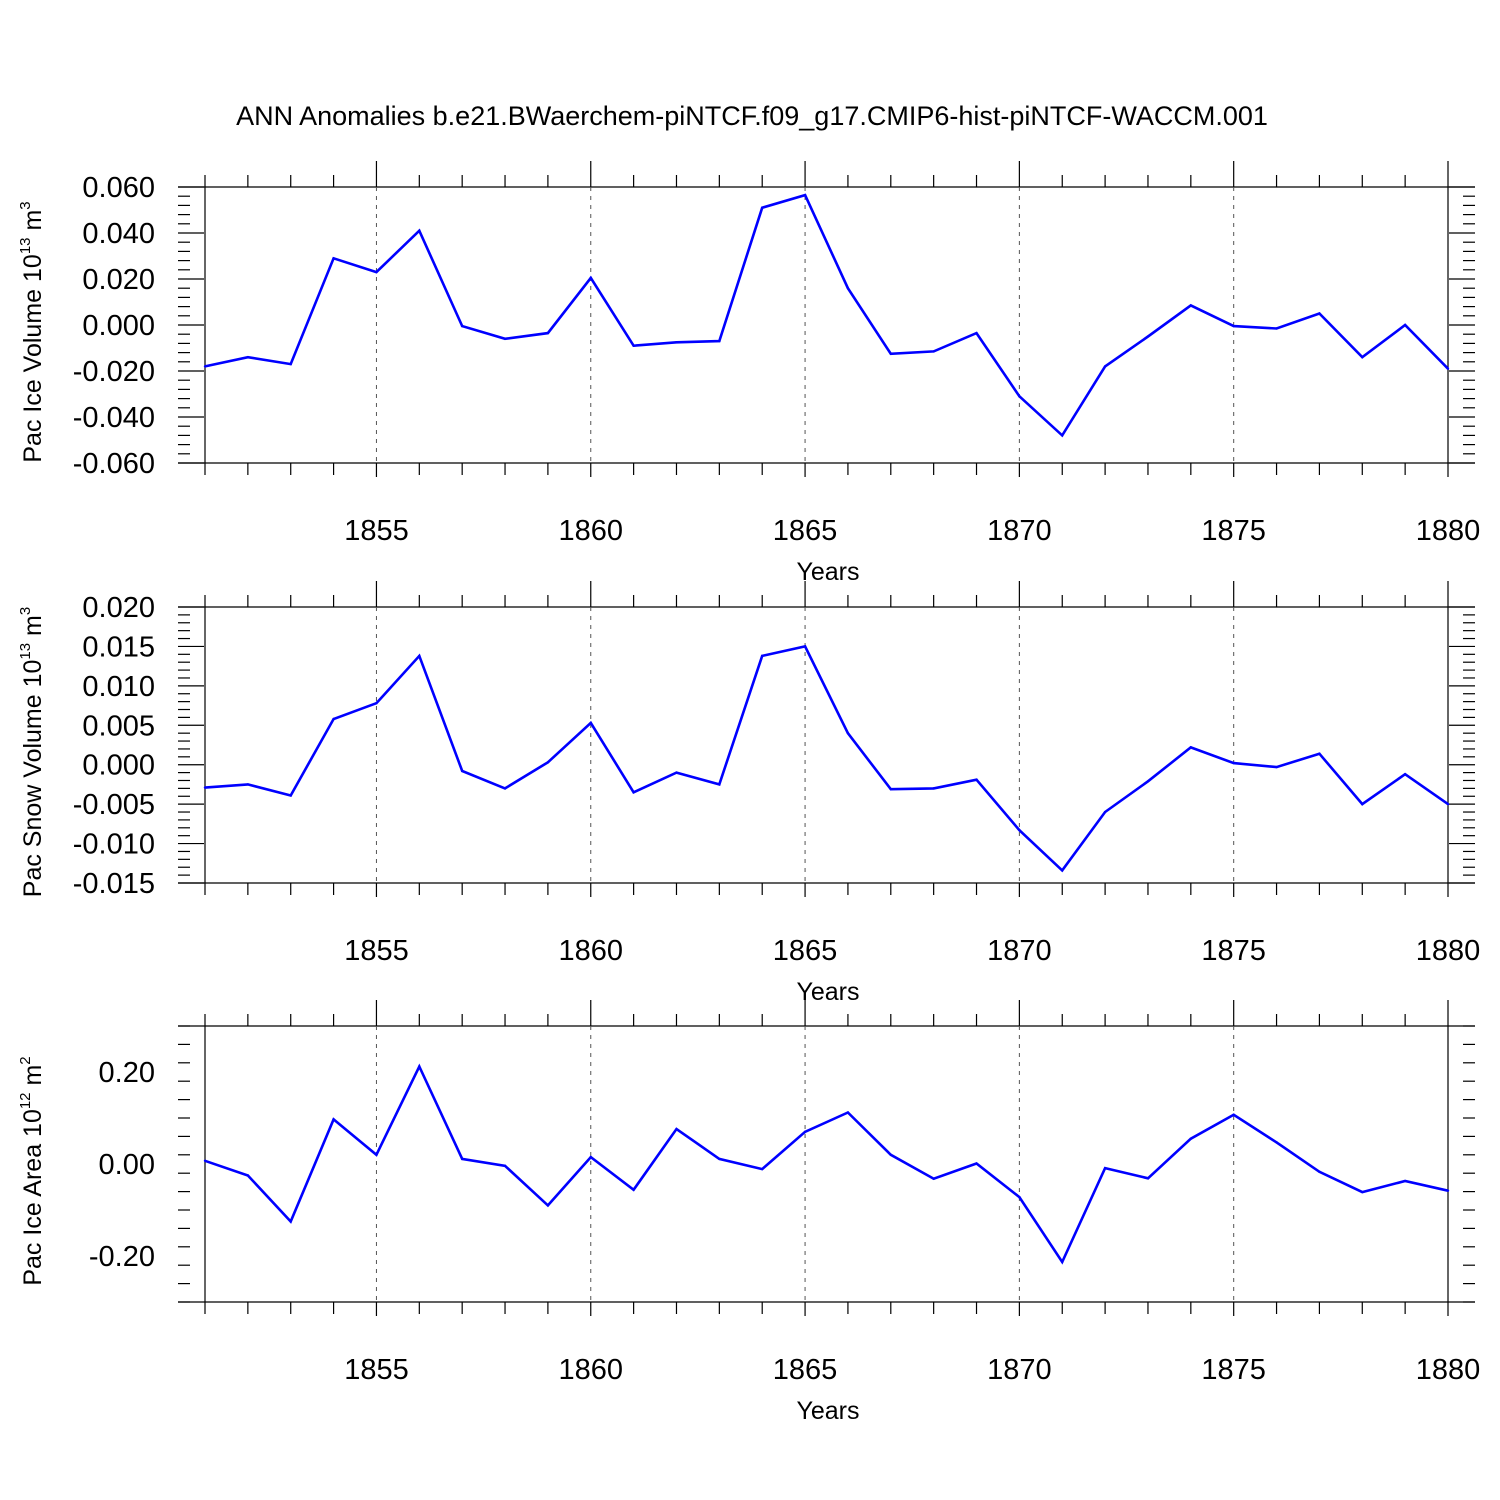  Describe the element at coordinates (114, 464) in the screenshot. I see `y-tick-label: -0.060` at that location.